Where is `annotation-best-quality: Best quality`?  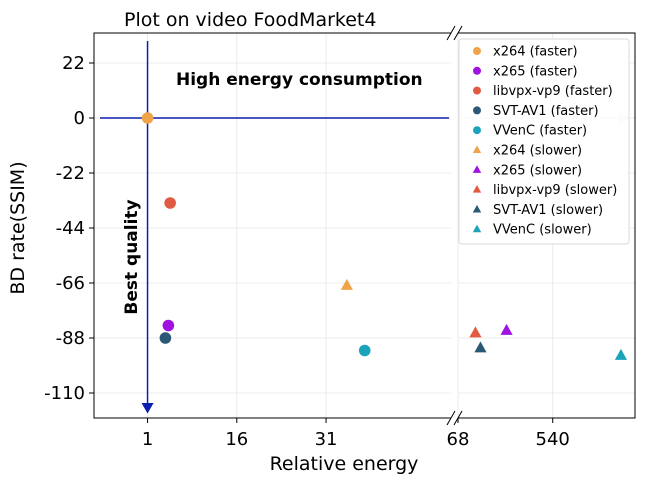 annotation-best-quality: Best quality is located at coordinates (132, 256).